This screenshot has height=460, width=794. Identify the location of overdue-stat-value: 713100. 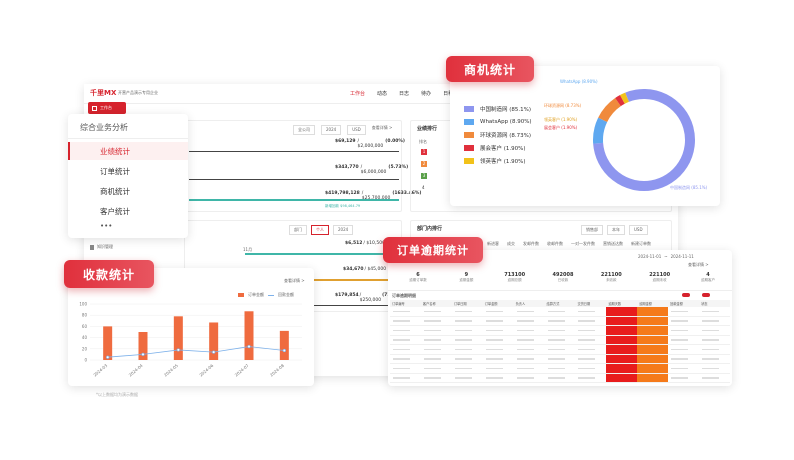
(515, 275).